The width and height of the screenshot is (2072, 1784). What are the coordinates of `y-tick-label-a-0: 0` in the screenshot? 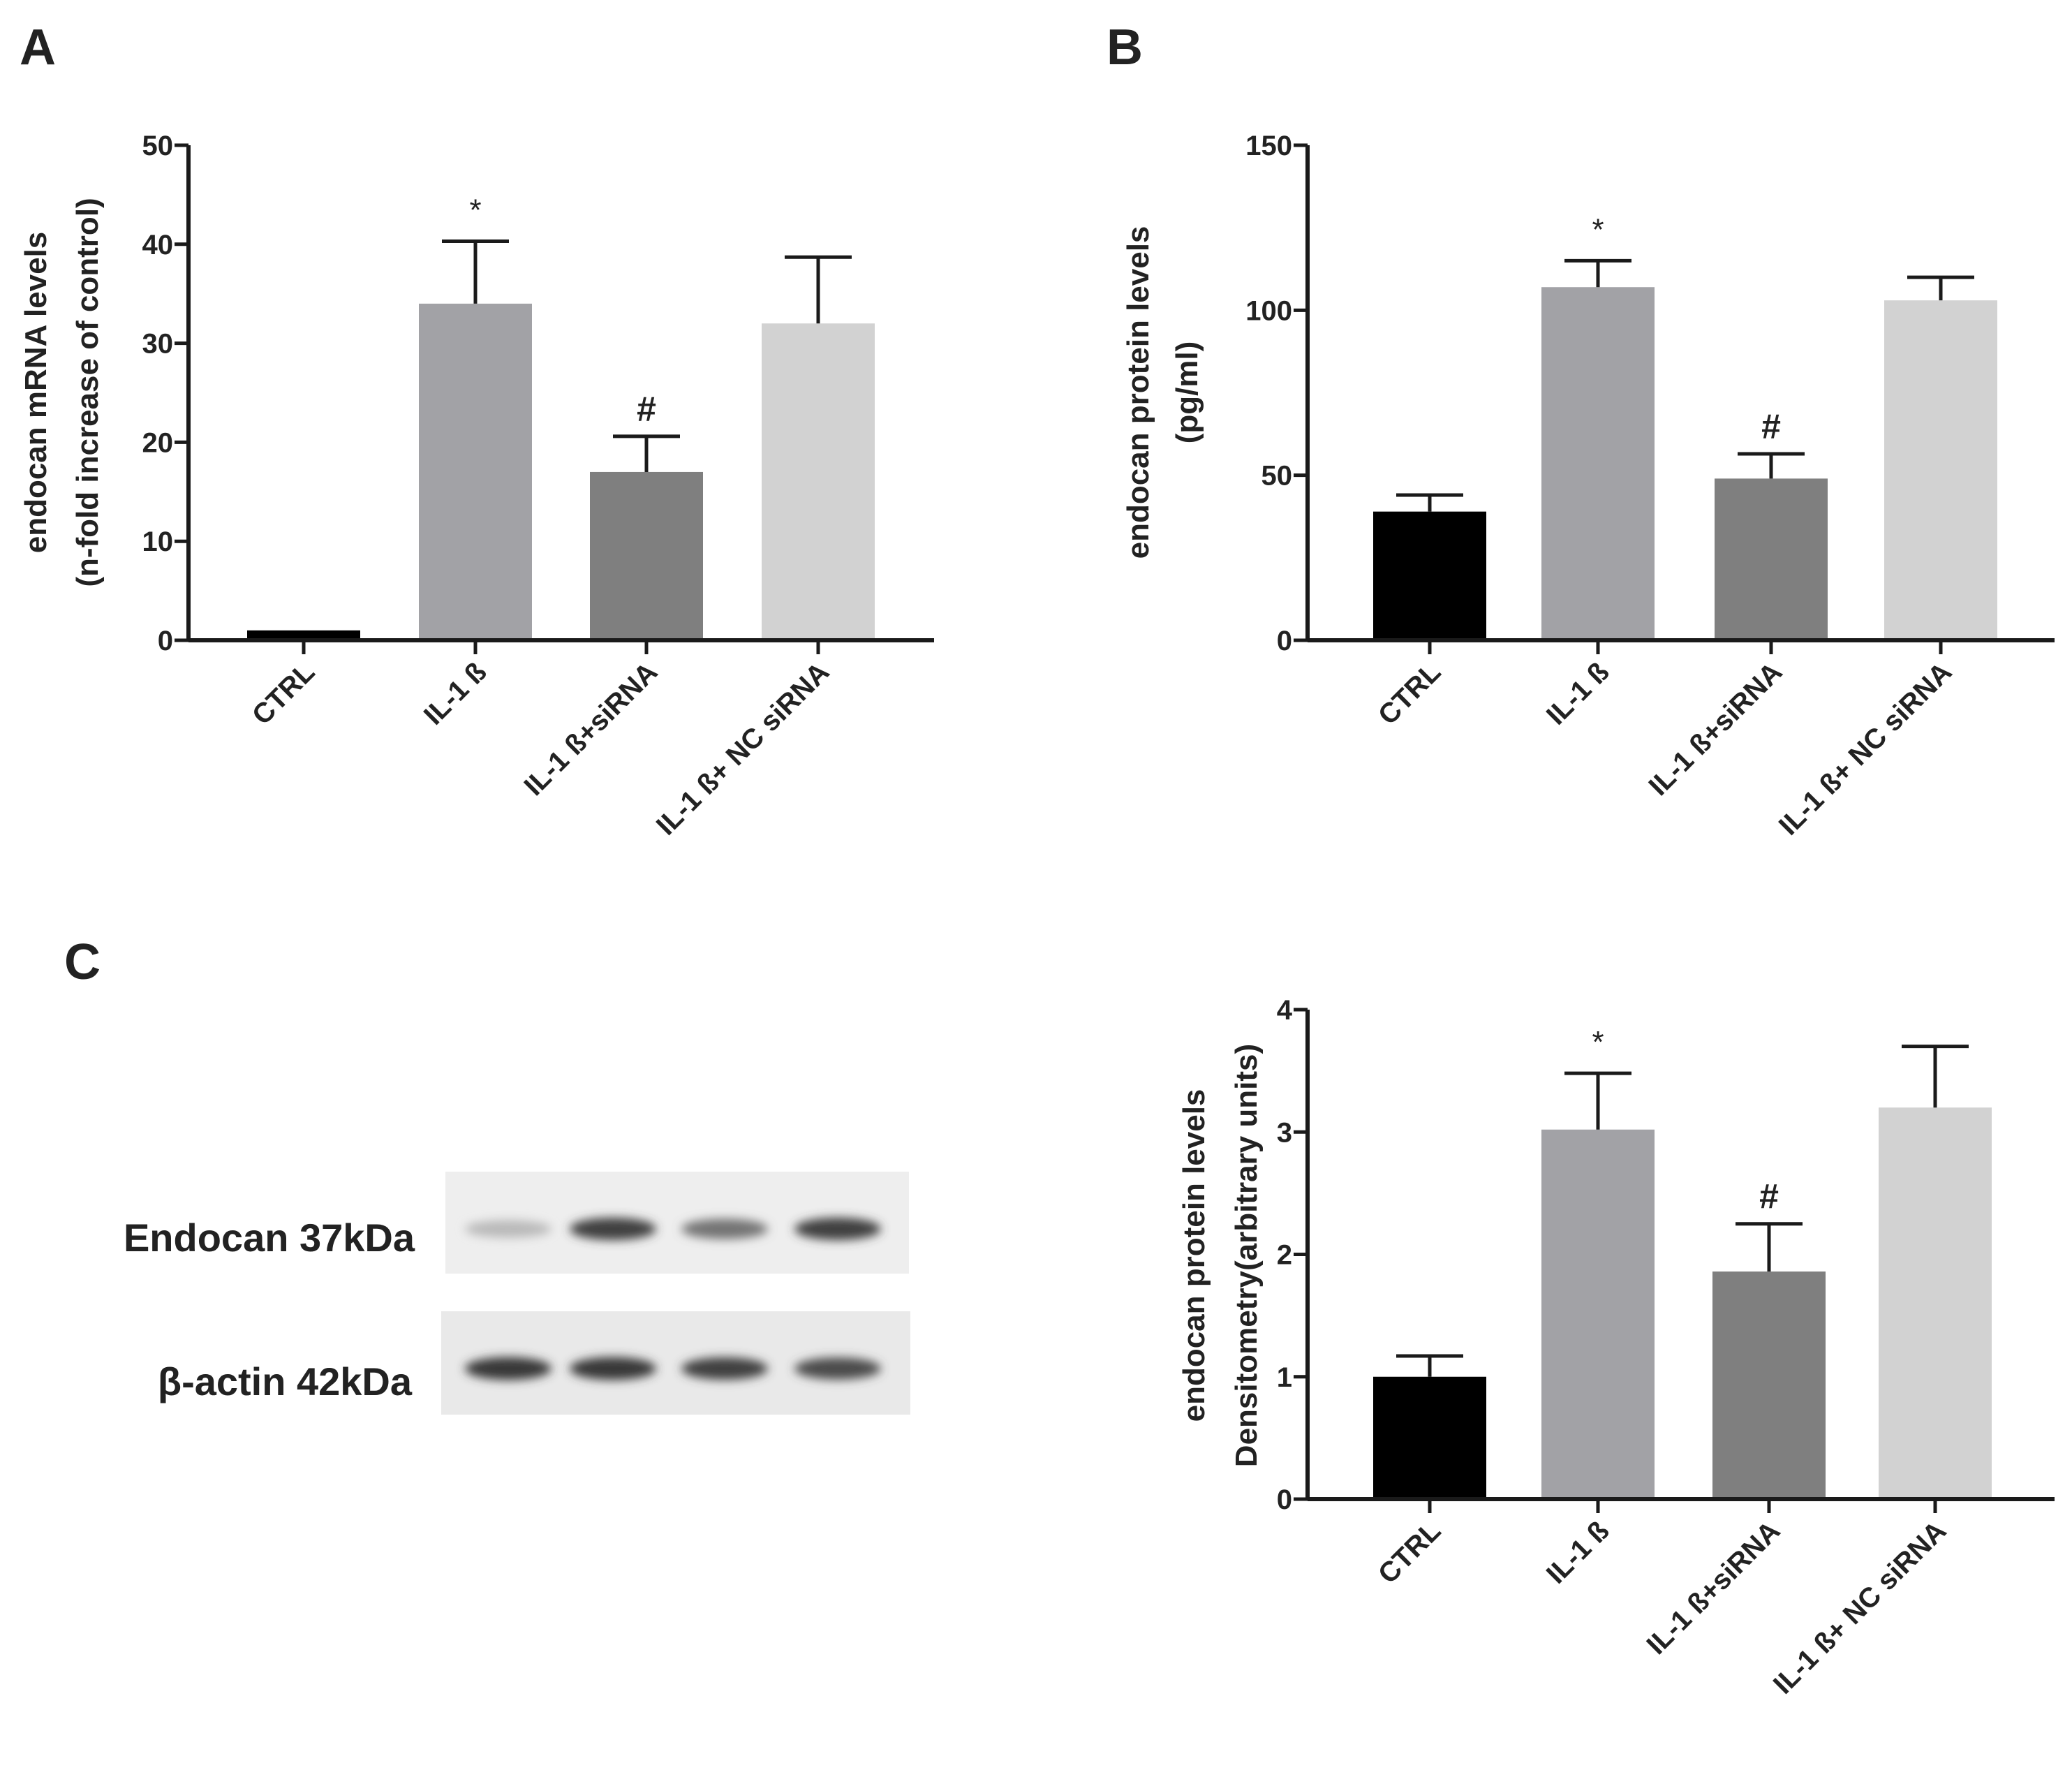 It's located at (165, 641).